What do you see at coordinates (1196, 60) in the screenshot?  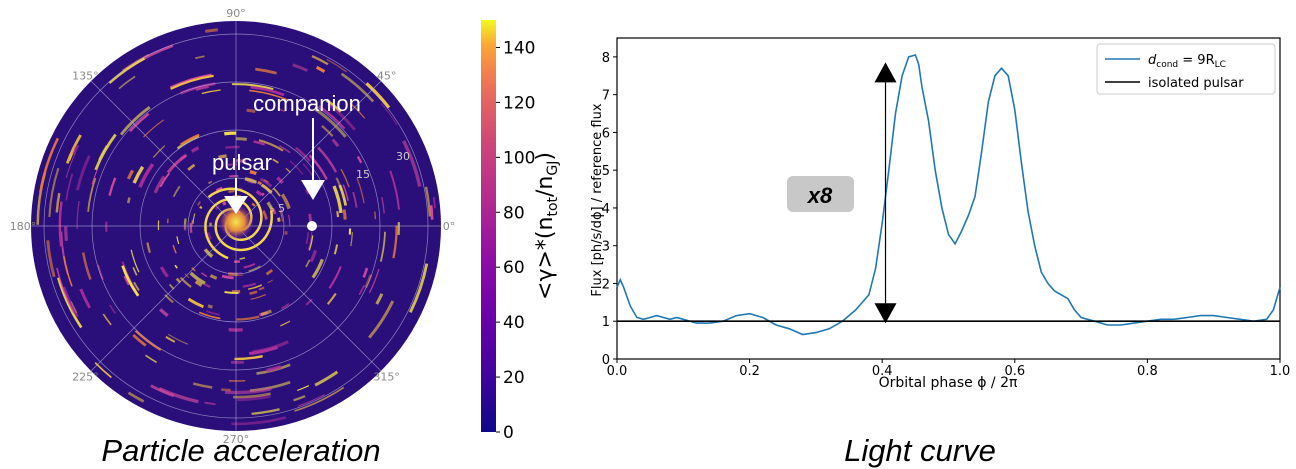 I see `legend-dcond-mid: = 9R` at bounding box center [1196, 60].